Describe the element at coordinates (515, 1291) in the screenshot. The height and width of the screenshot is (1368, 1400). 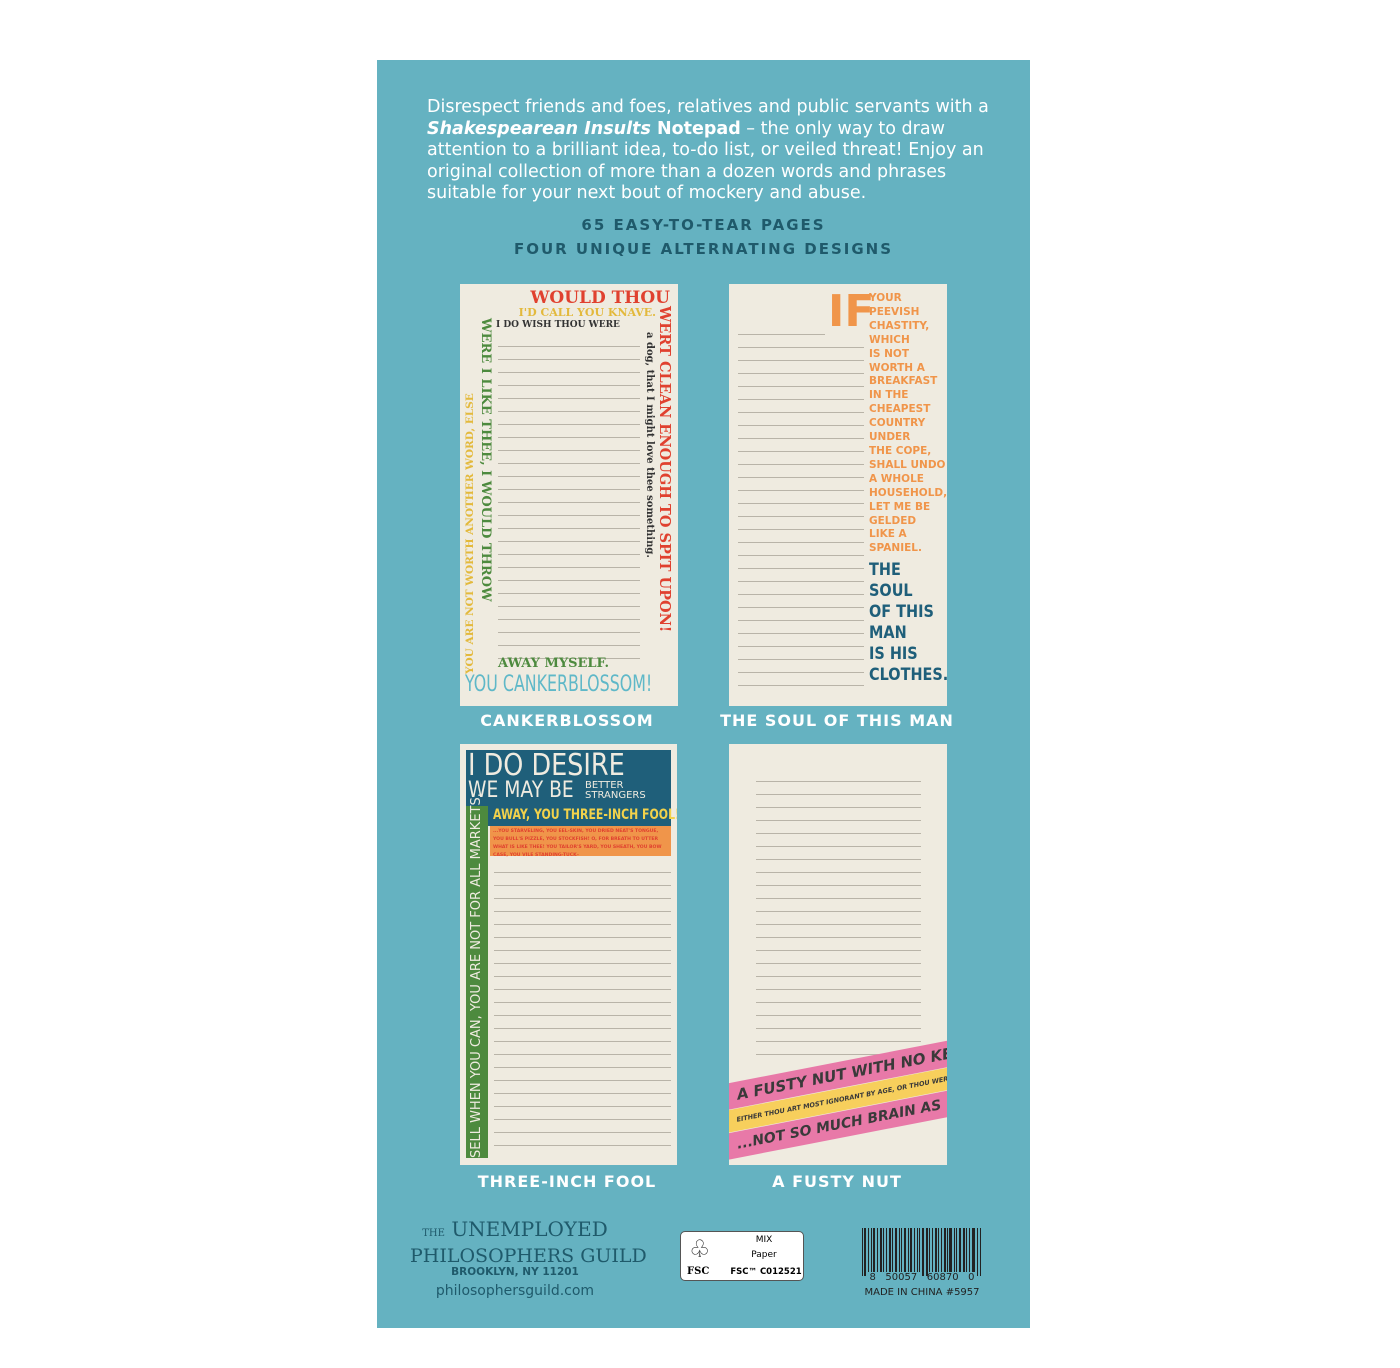
I see `website-link: philosophersguild.com` at that location.